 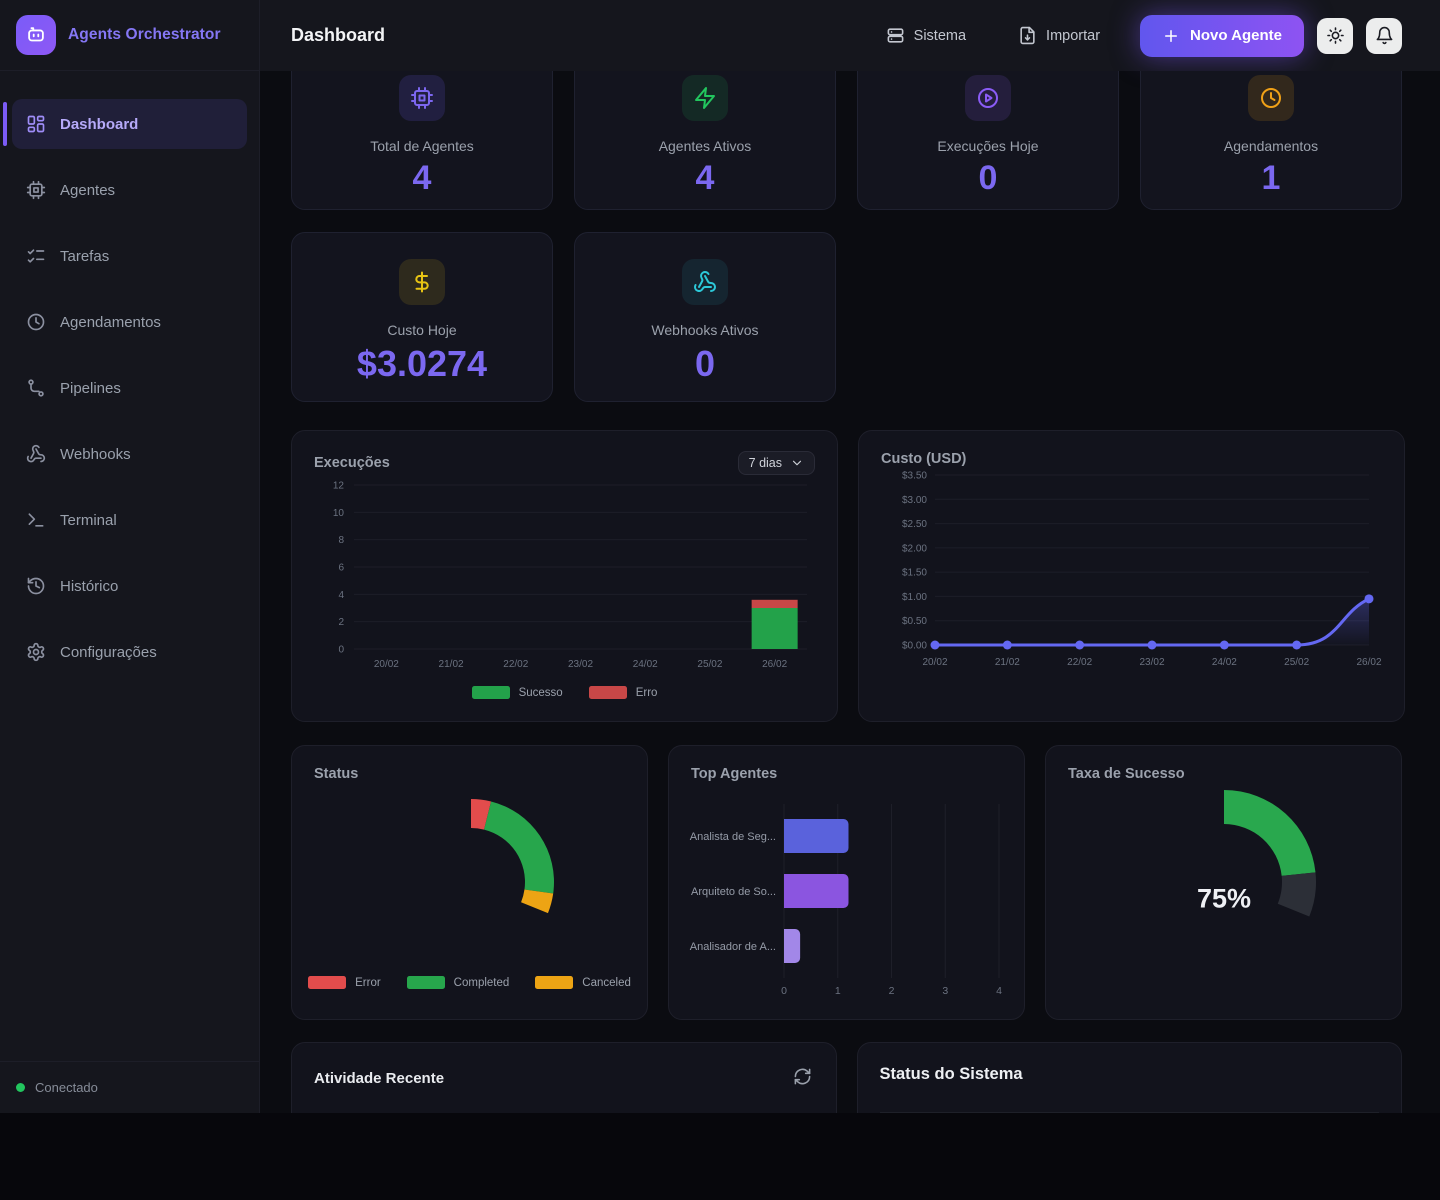 I want to click on top-agents-chart-title: Top Agentes, so click(x=734, y=774).